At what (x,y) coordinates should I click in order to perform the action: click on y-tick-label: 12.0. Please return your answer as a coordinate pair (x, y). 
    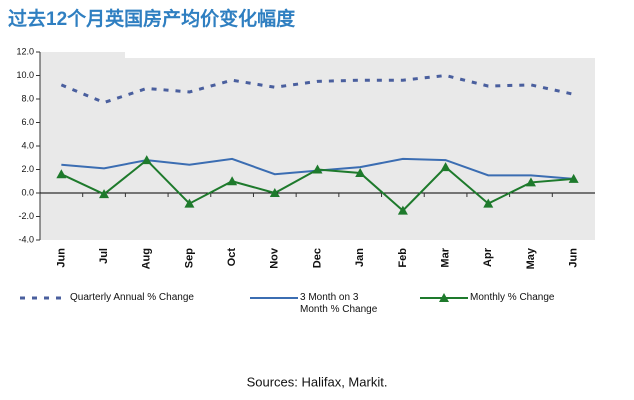
    Looking at the image, I should click on (25, 51).